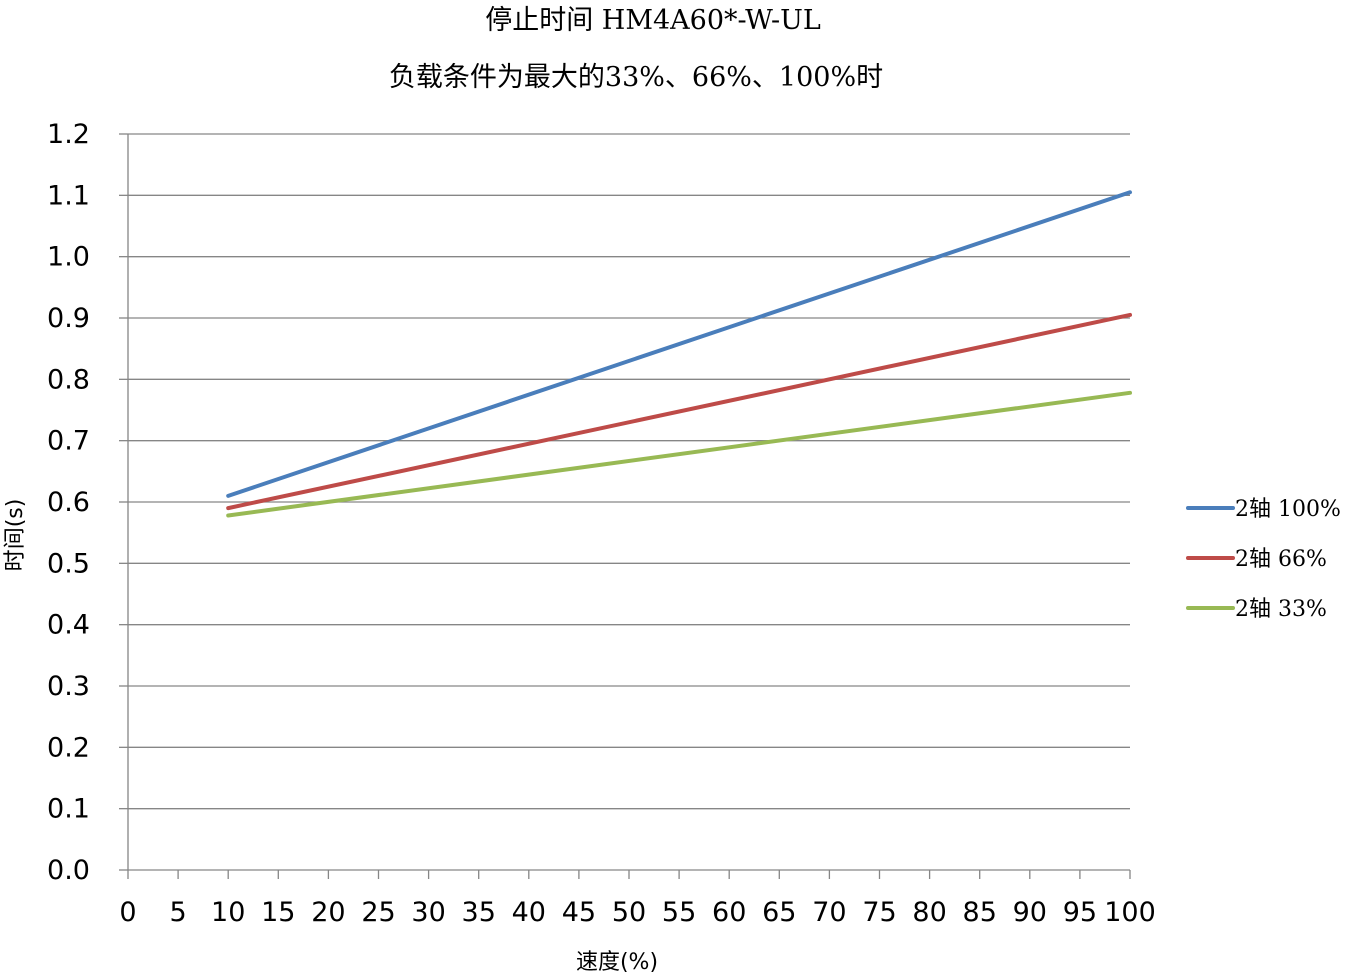 The width and height of the screenshot is (1351, 980). I want to click on x-tick-label: 95, so click(1080, 912).